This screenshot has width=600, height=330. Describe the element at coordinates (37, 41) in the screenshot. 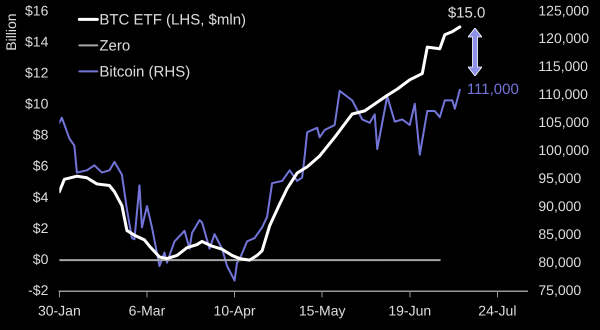

I see `y-tick-label: $14` at that location.